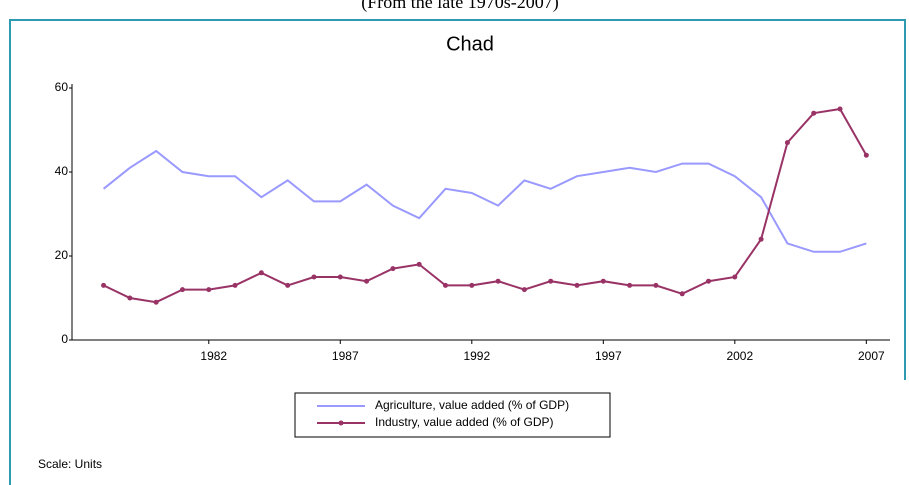 The width and height of the screenshot is (909, 485). I want to click on legend-marker, so click(341, 423).